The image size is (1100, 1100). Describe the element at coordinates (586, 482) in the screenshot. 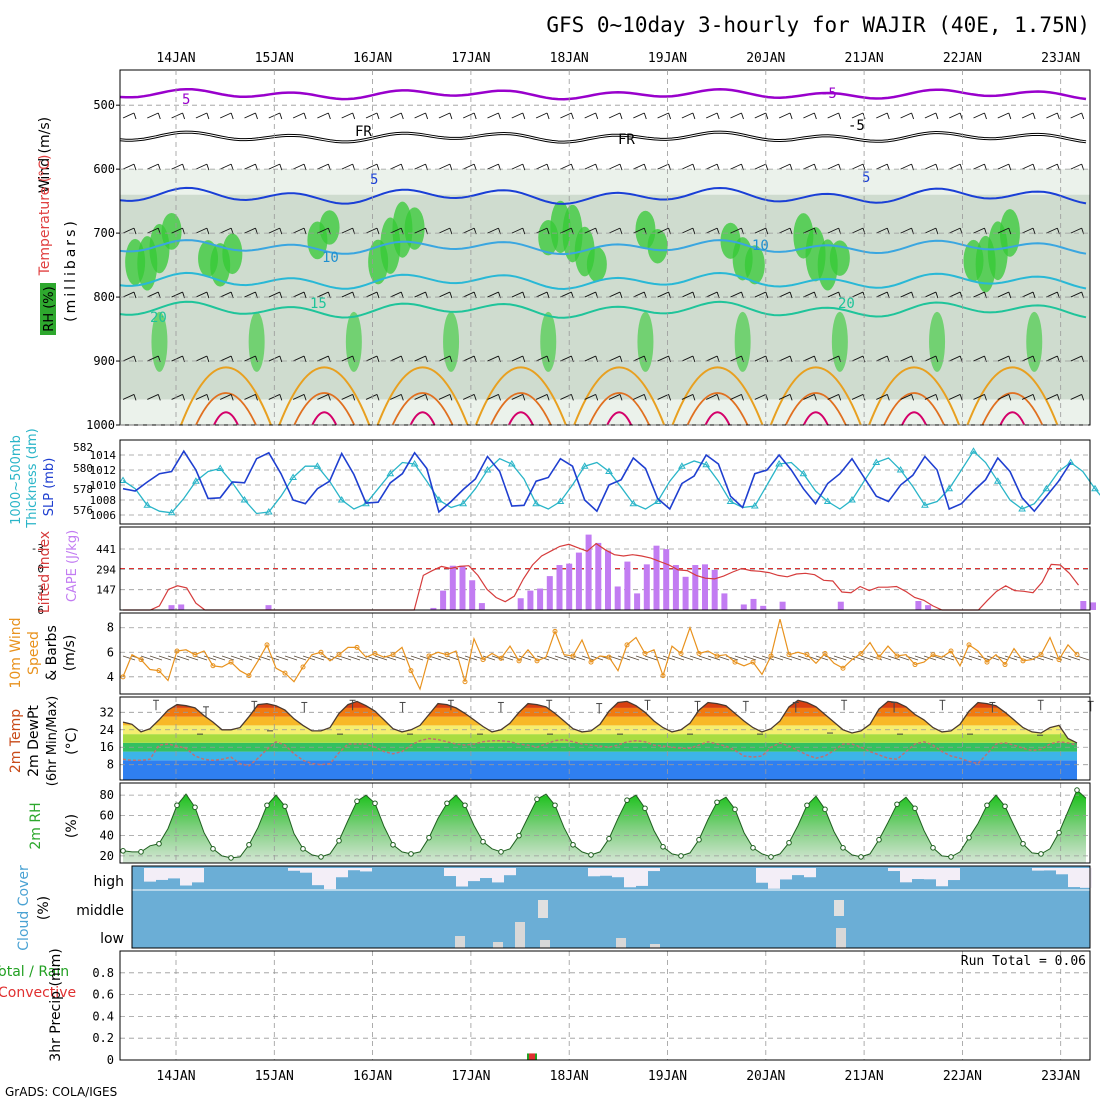

I see `slp-thickness-panel: 1006 1008 1010 1012 1014 576 578 580 582` at that location.